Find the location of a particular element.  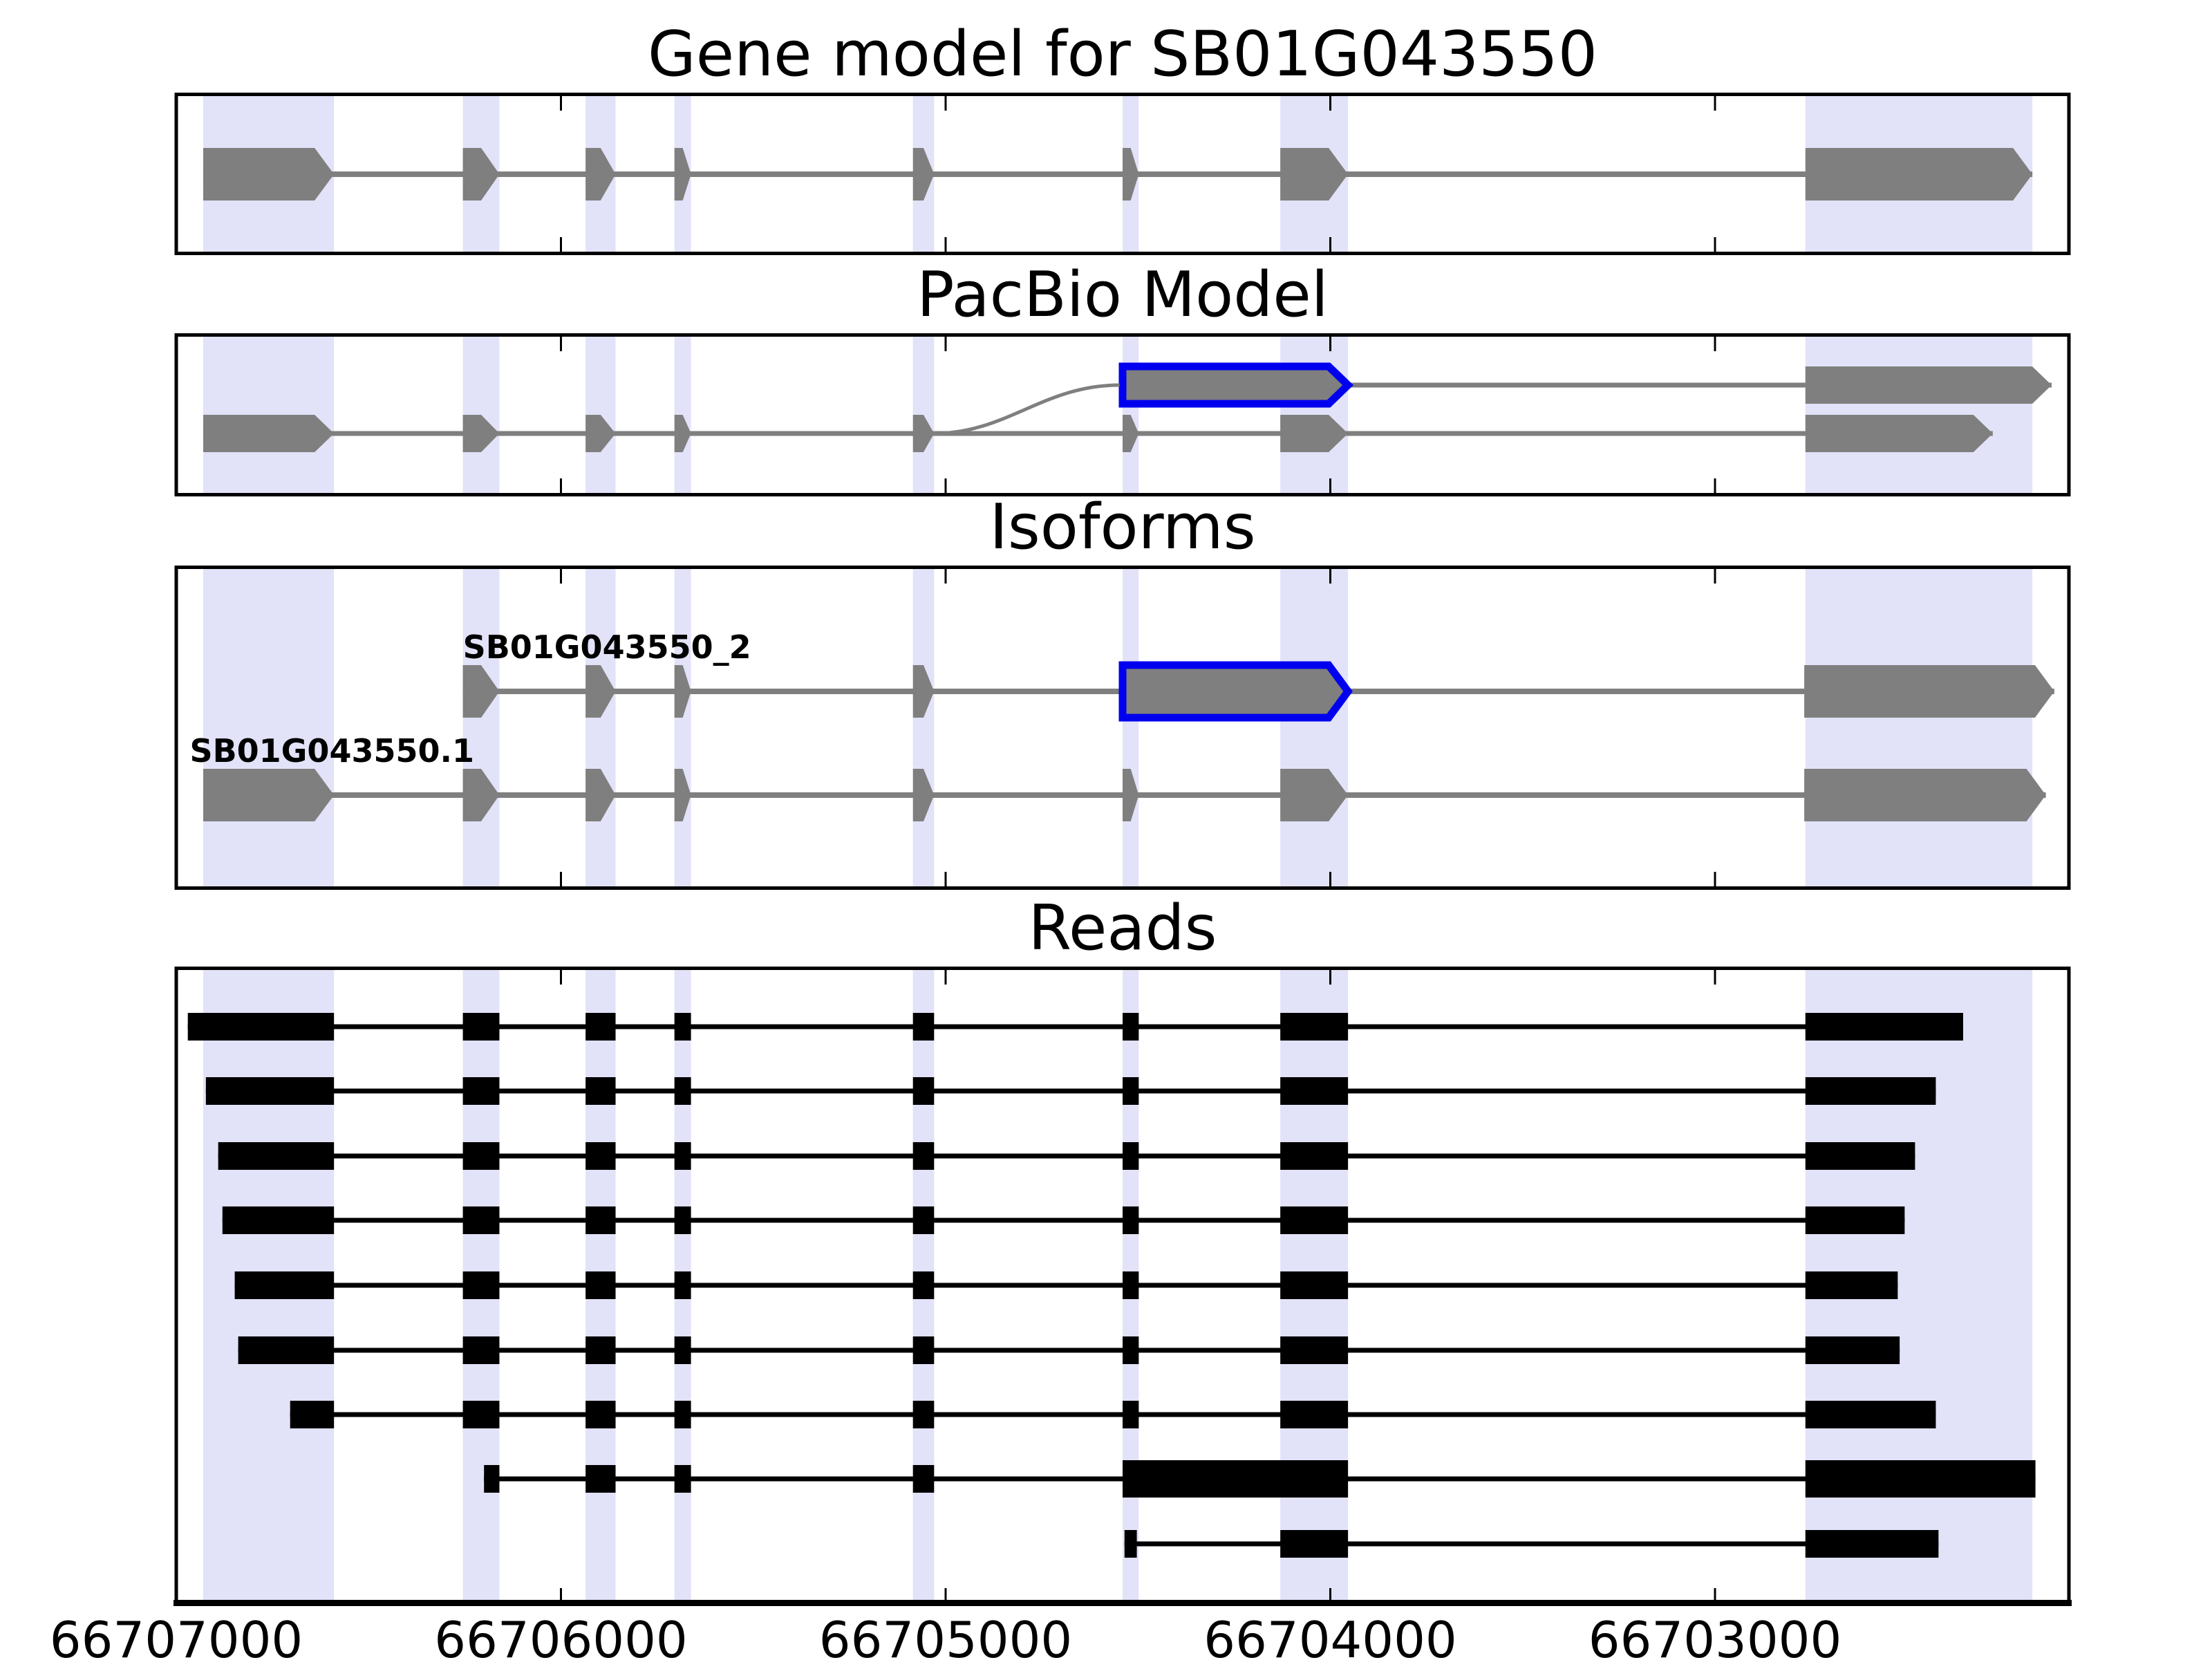

splice-curve is located at coordinates (1027, 409).